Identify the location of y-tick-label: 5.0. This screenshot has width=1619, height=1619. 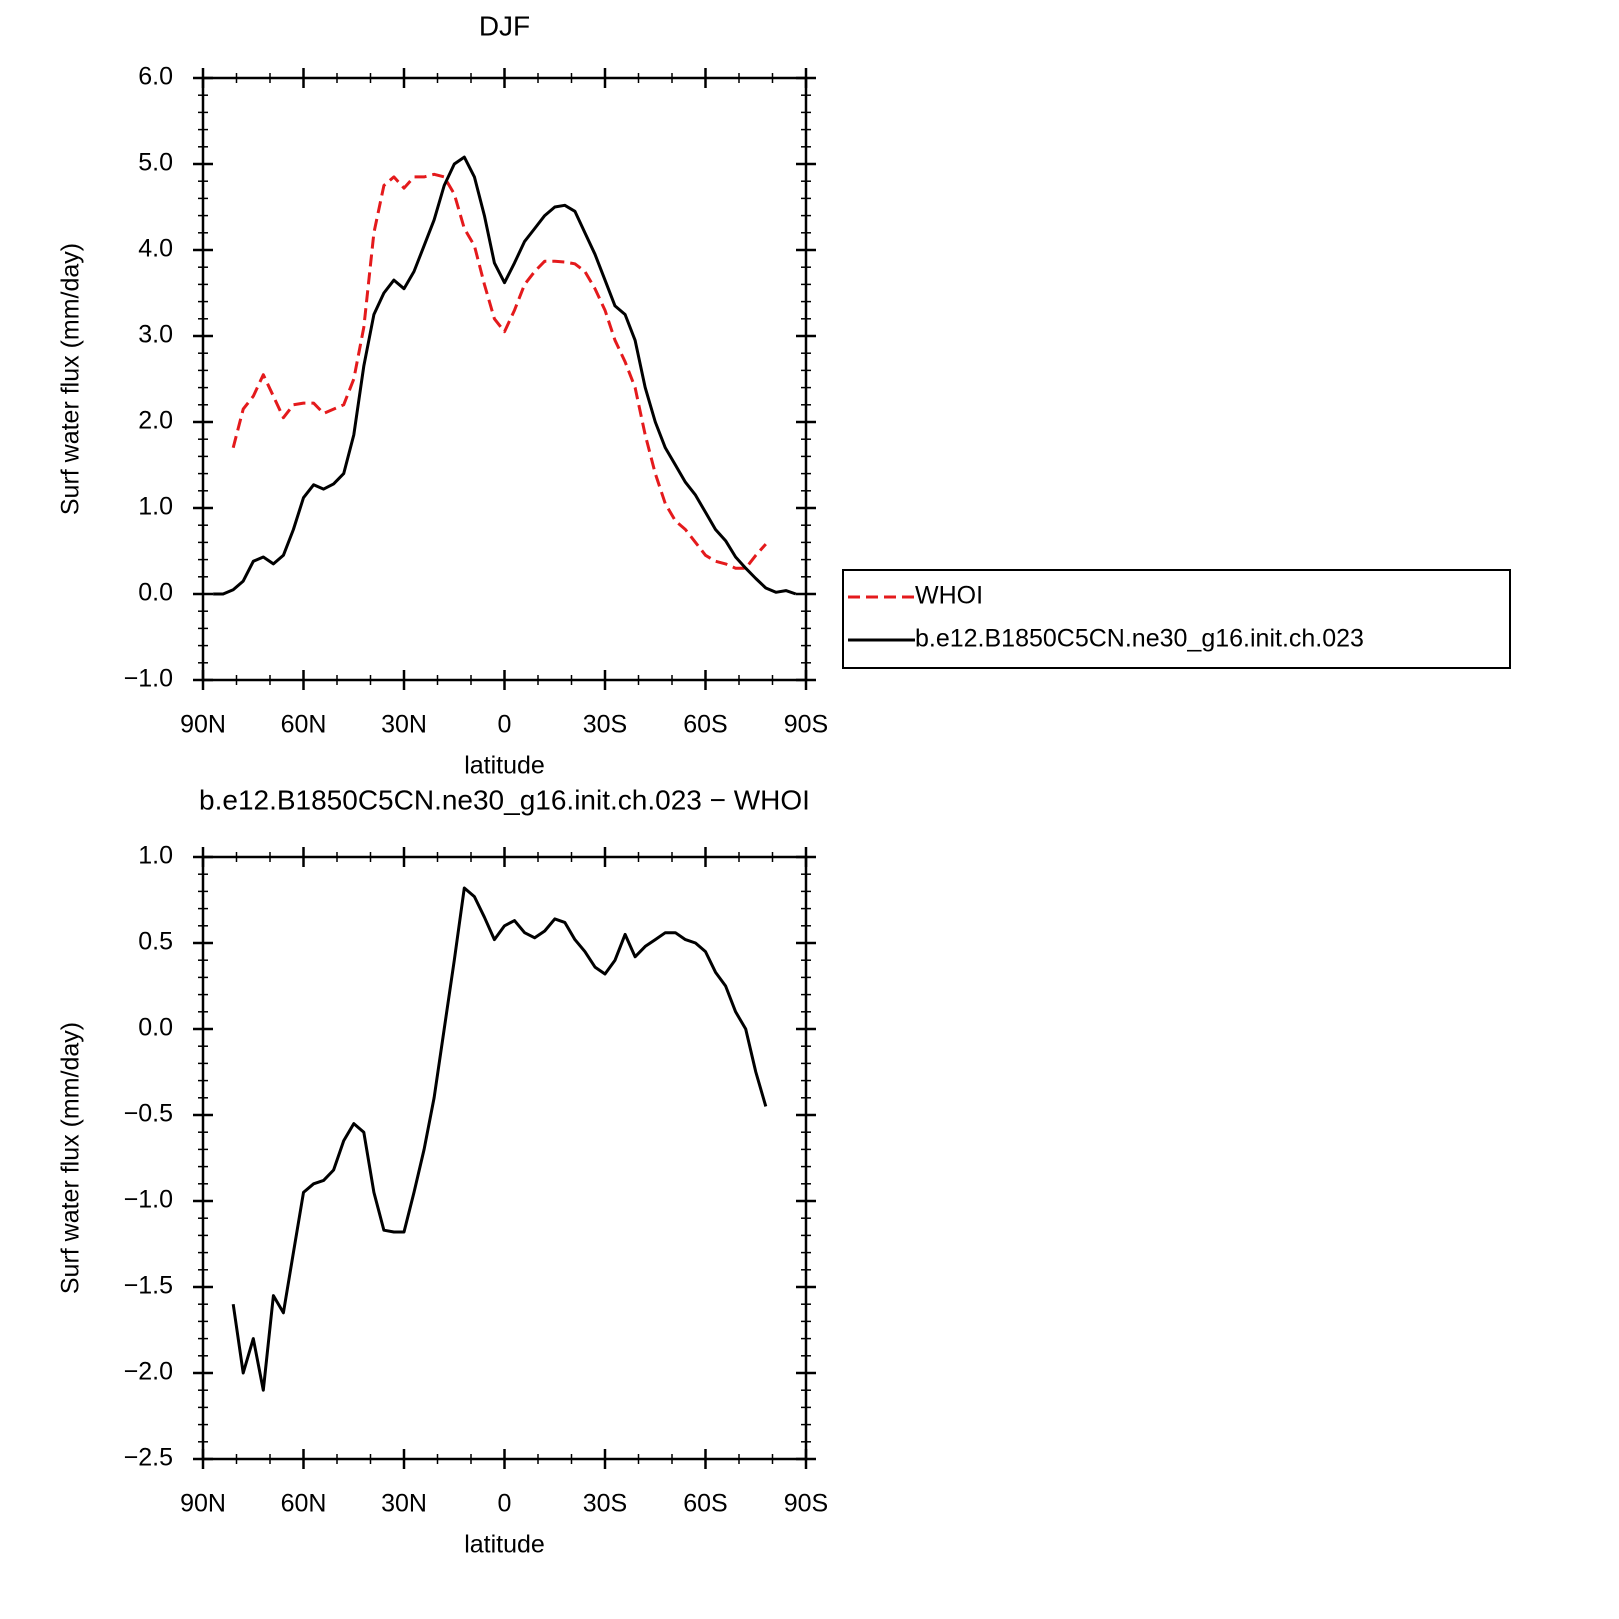
(155, 163).